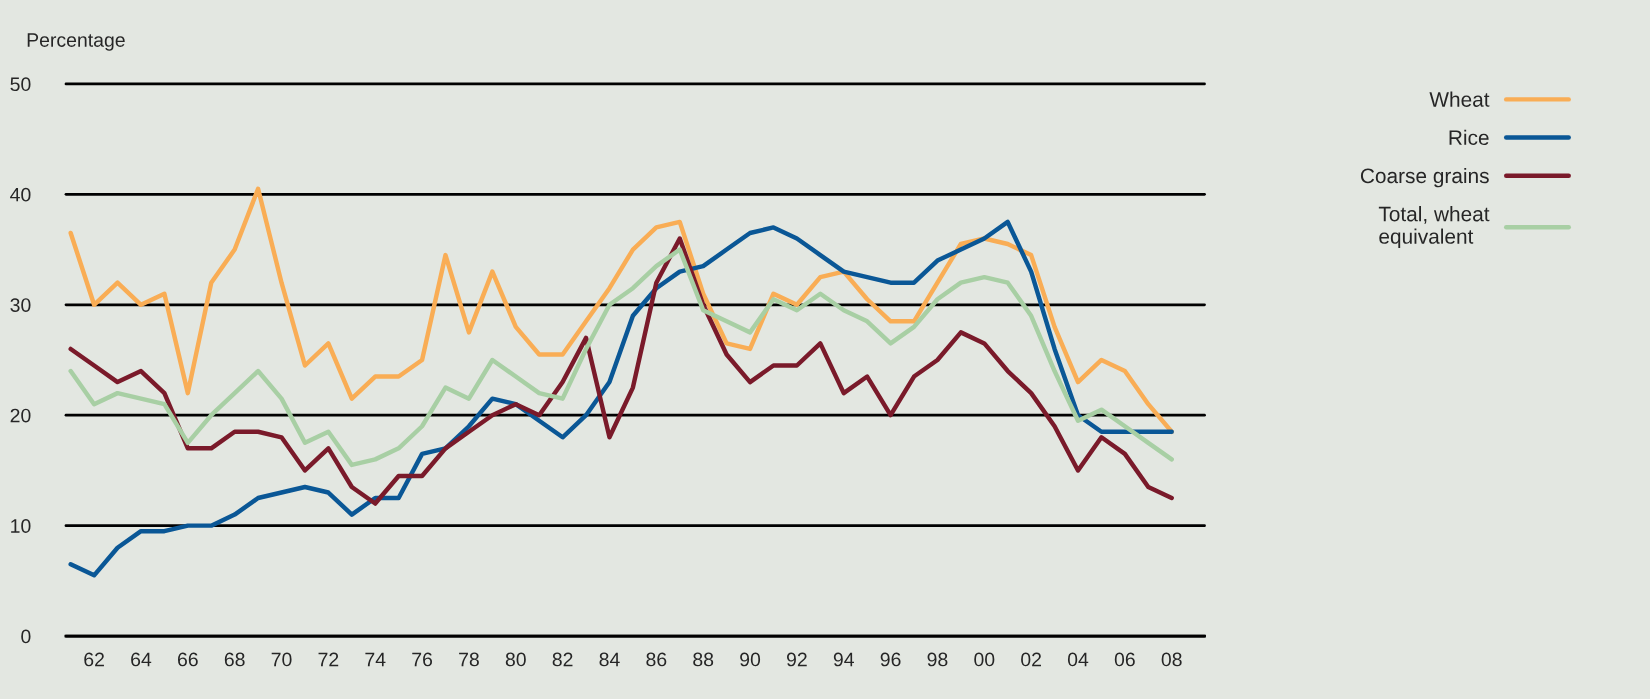  Describe the element at coordinates (1171, 659) in the screenshot. I see `x-tick-label: 08` at that location.